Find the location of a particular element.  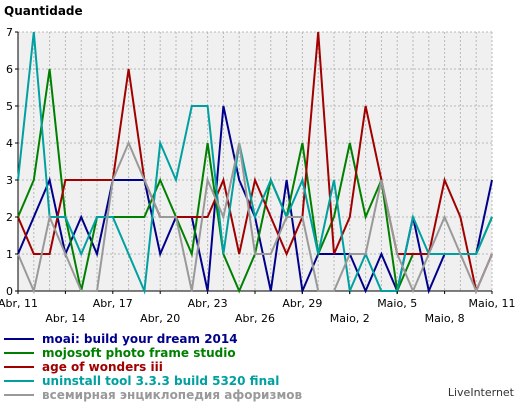

brand-label: LiveInternet is located at coordinates (480, 392).